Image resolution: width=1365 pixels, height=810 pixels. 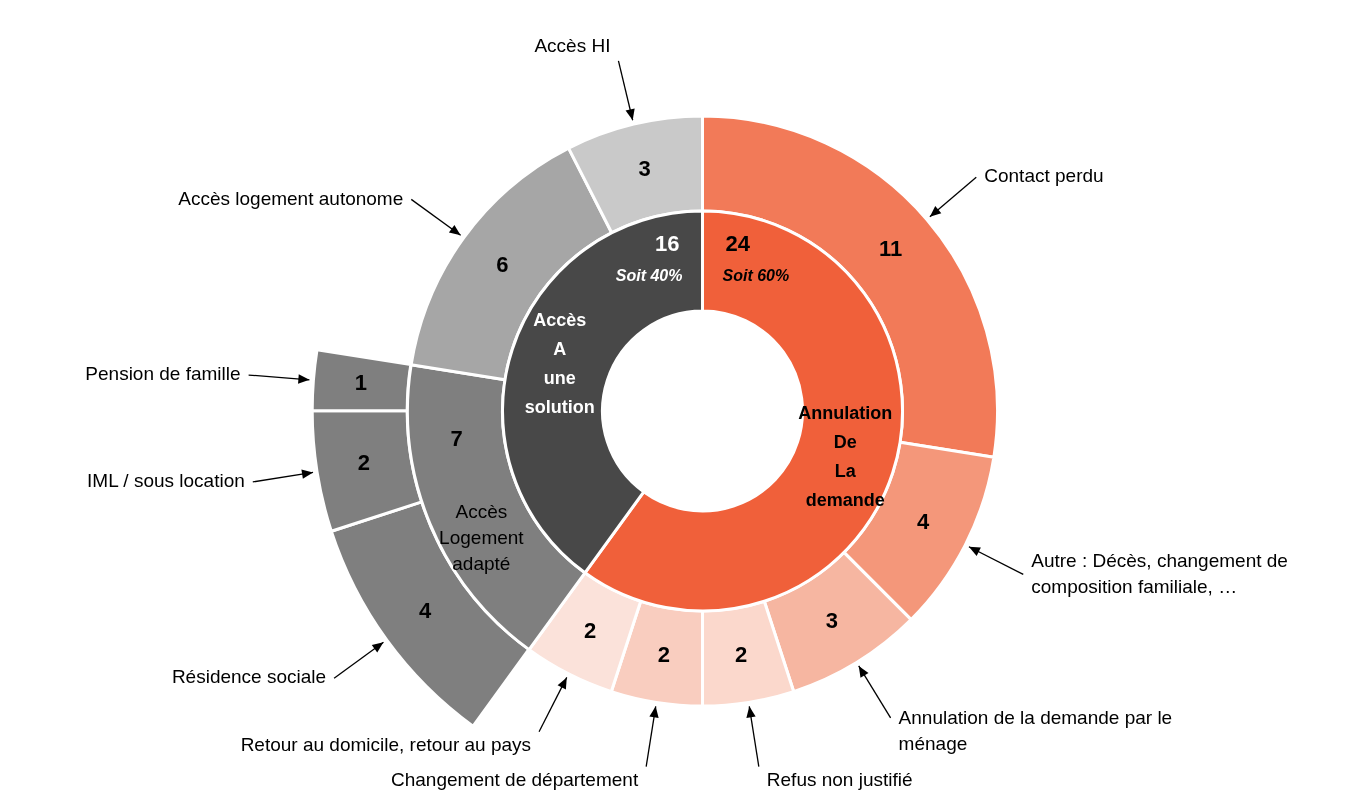 What do you see at coordinates (502, 264) in the screenshot?
I see `data-label: 6` at bounding box center [502, 264].